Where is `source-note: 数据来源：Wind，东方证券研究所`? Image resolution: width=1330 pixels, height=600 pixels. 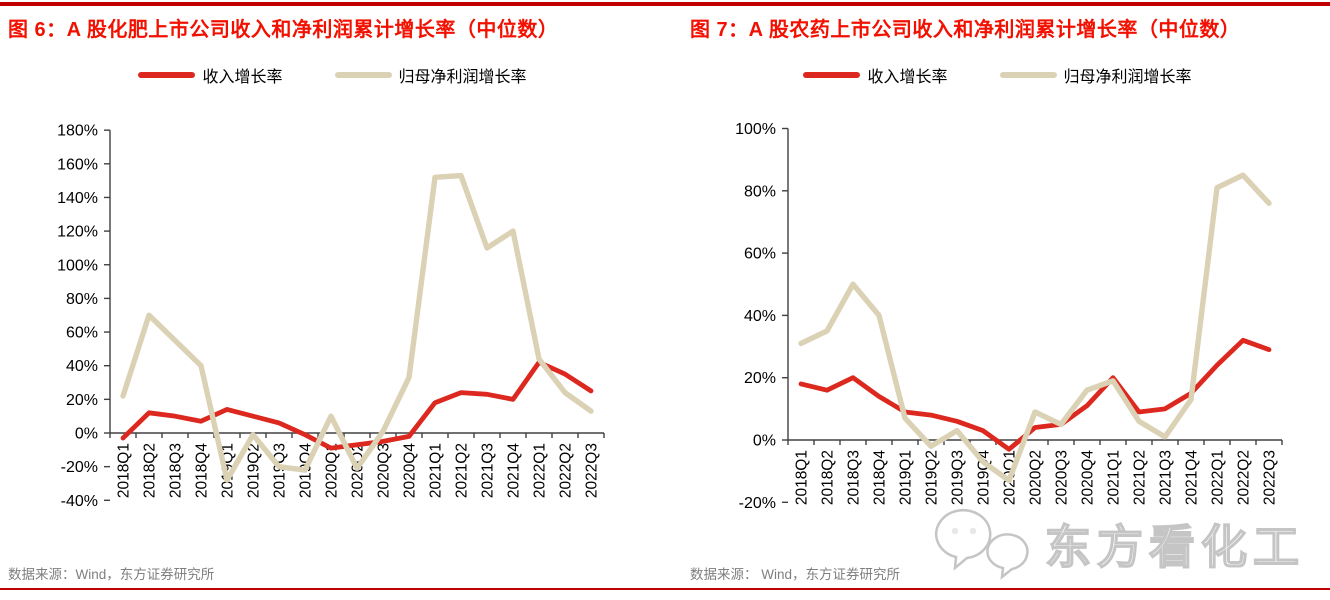
source-note: 数据来源：Wind，东方证券研究所 is located at coordinates (111, 574).